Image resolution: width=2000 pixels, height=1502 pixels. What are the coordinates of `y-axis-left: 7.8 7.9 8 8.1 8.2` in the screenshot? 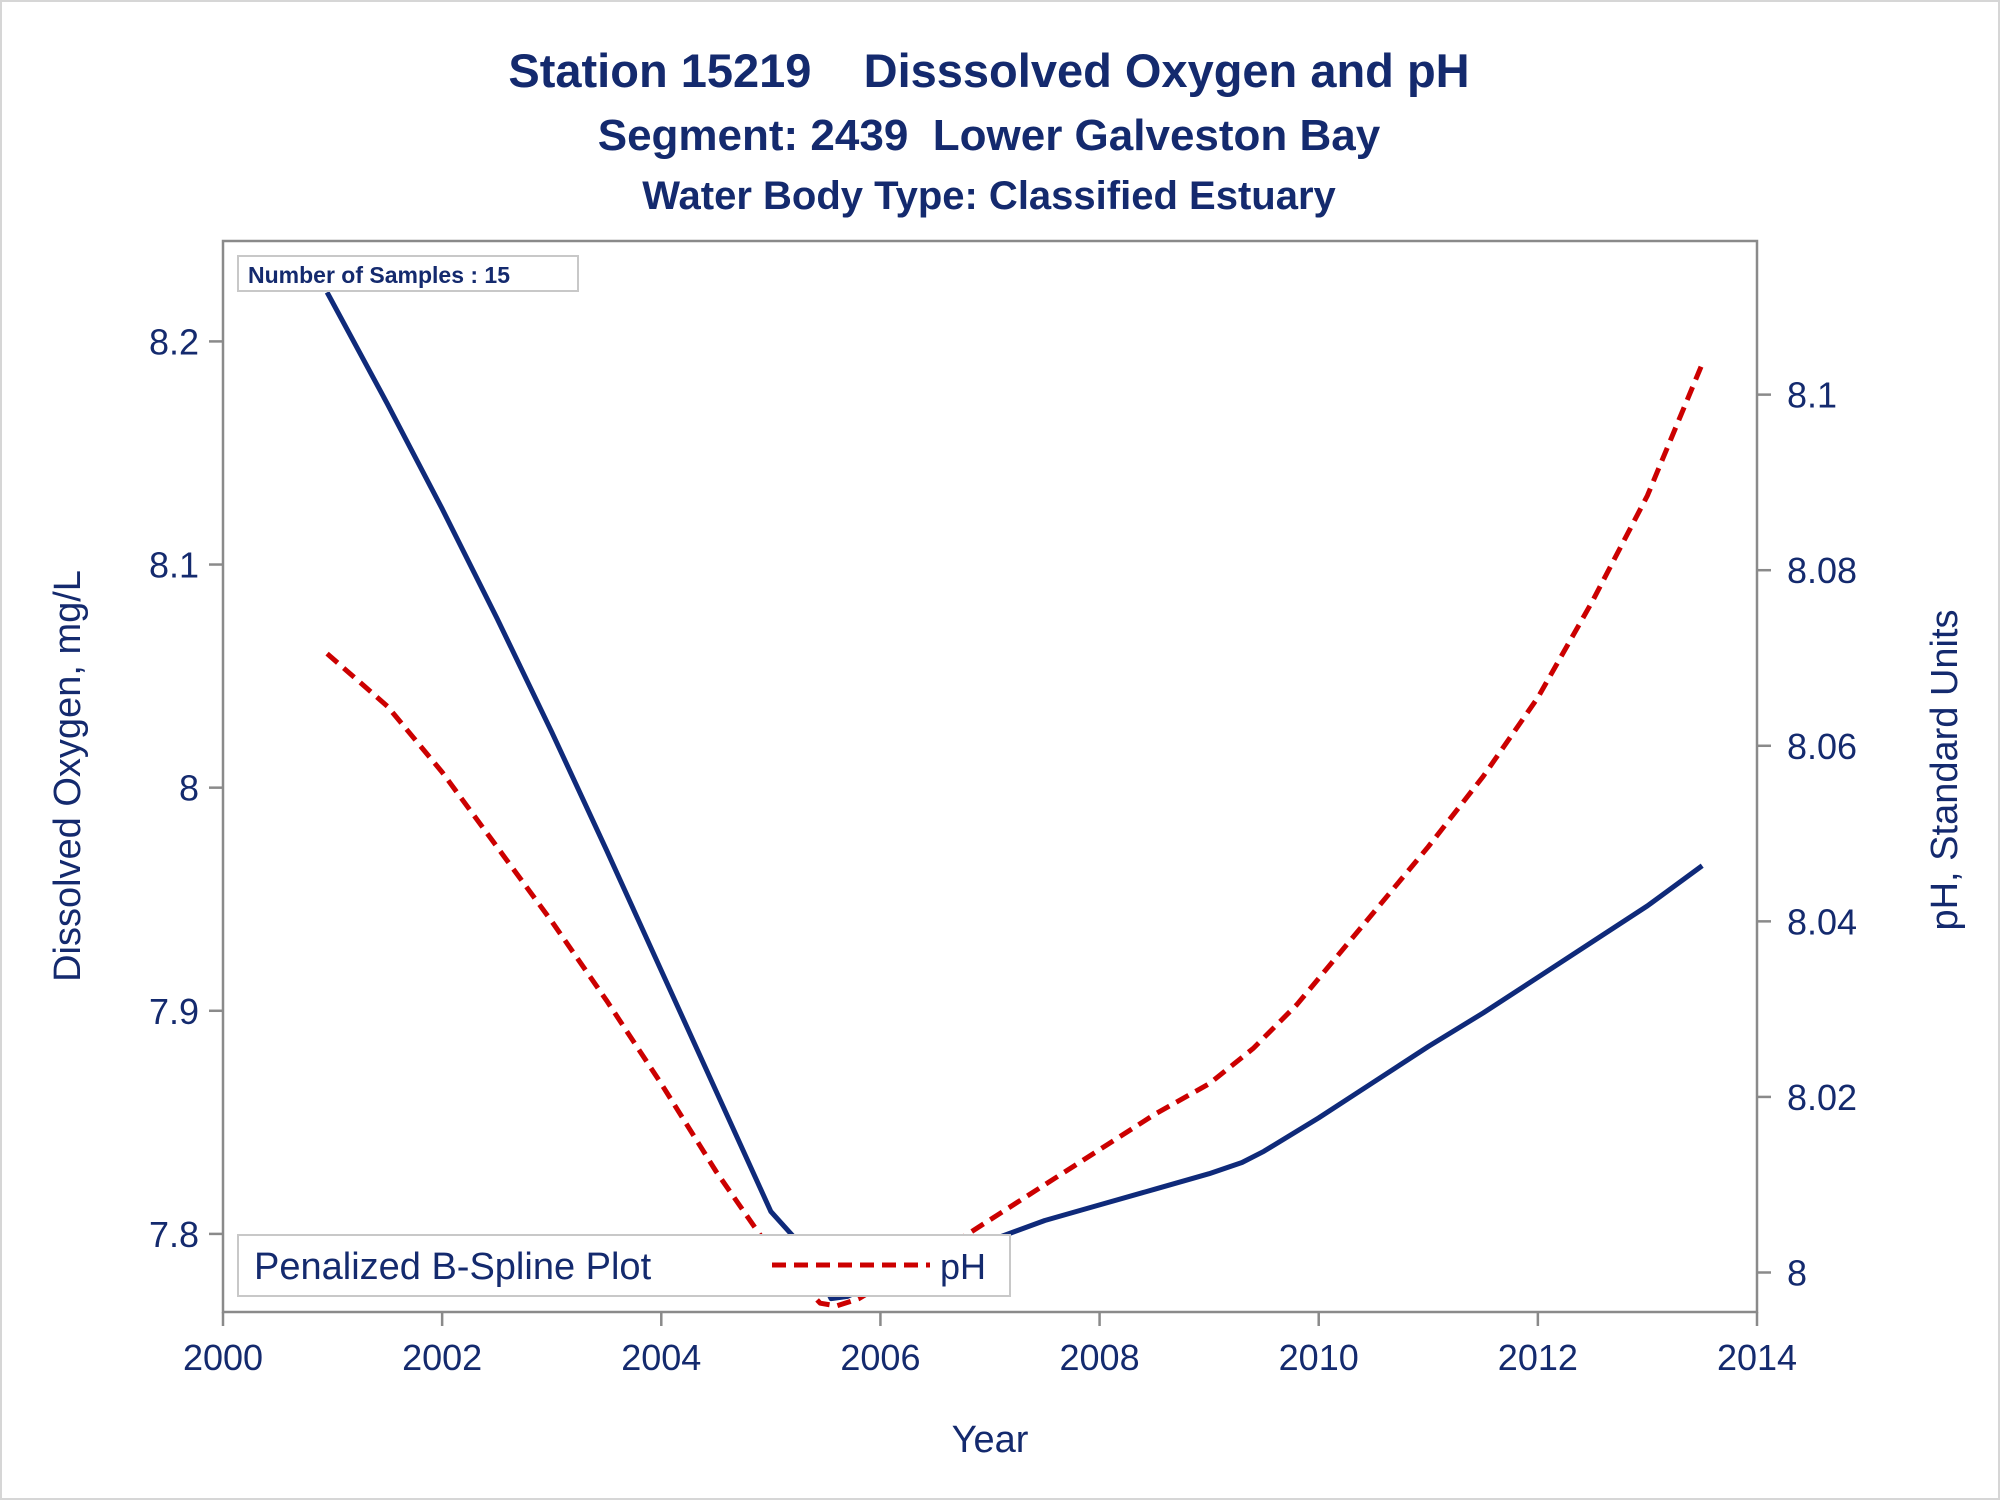 It's located at (186, 788).